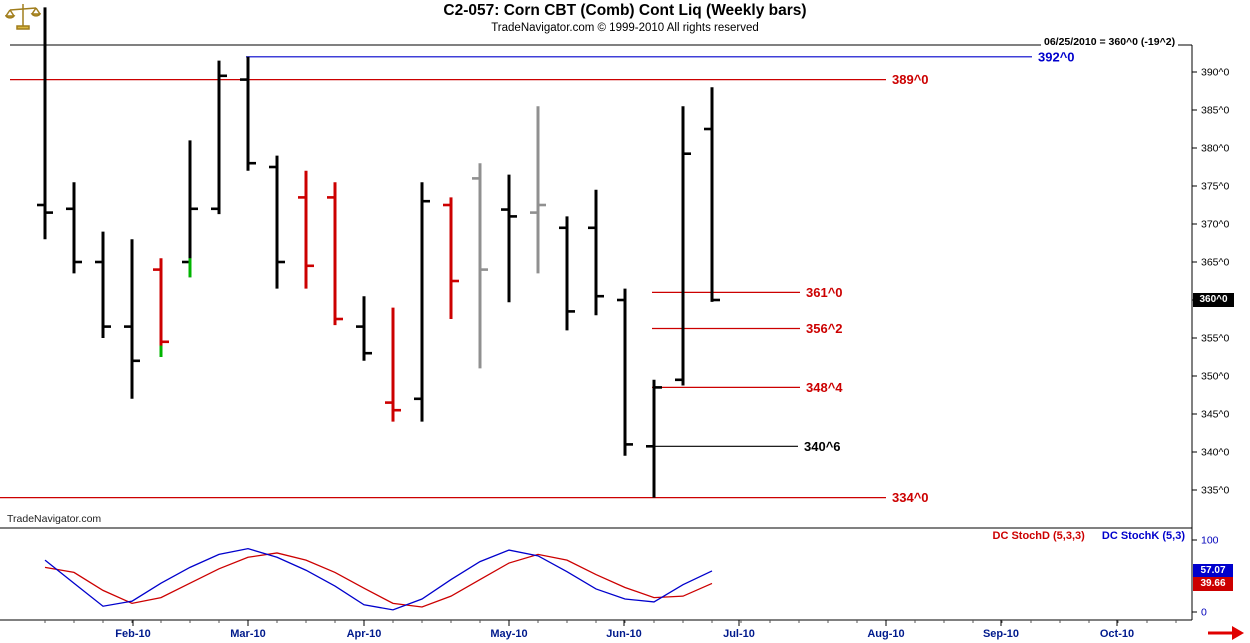  What do you see at coordinates (1215, 149) in the screenshot?
I see `price-axis-label: 380^0` at bounding box center [1215, 149].